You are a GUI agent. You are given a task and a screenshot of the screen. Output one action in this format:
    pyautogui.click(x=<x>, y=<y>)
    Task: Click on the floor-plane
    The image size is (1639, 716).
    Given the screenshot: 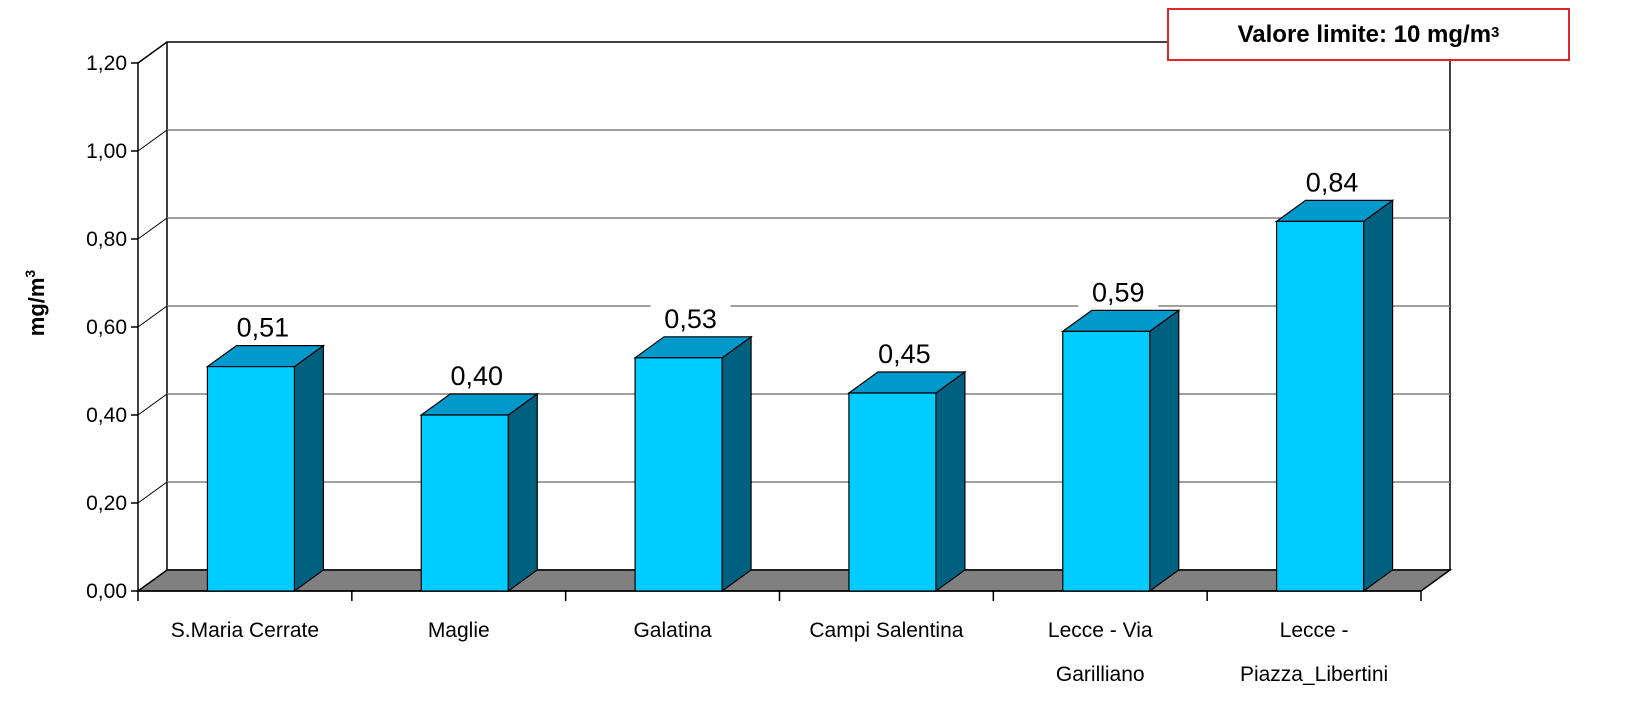 What is the action you would take?
    pyautogui.click(x=794, y=580)
    